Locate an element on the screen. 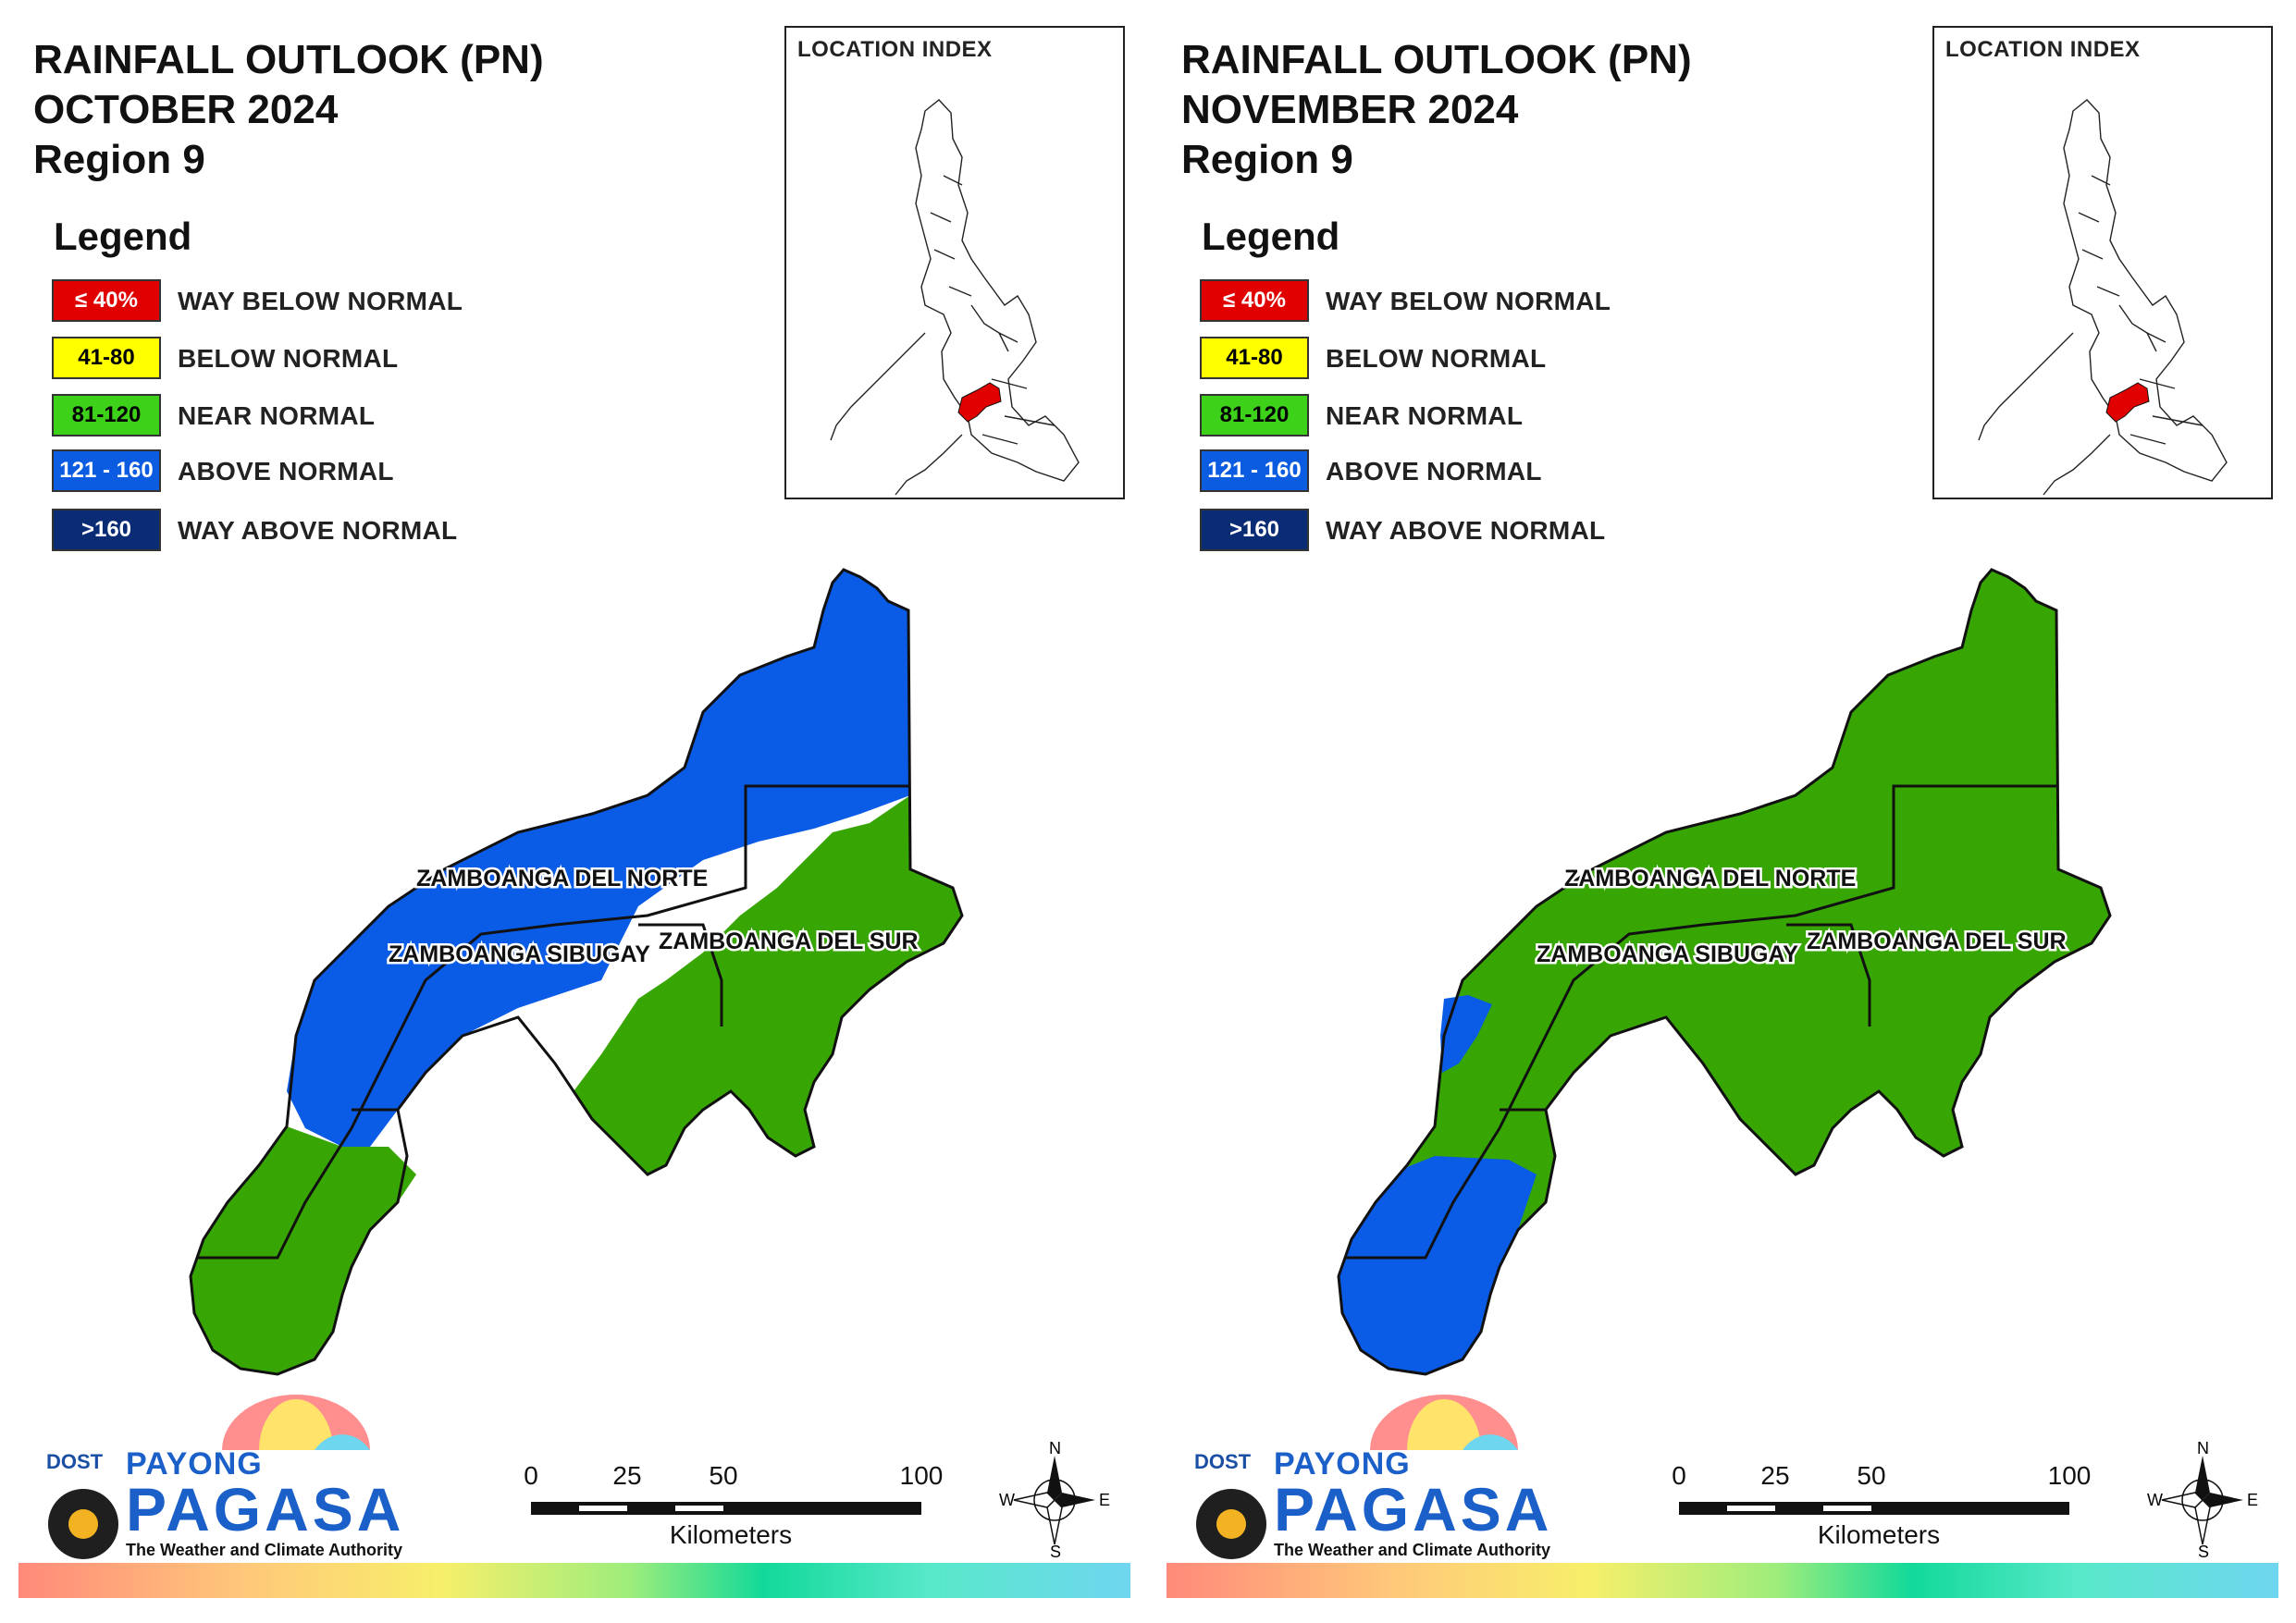 Image resolution: width=2296 pixels, height=1623 pixels. above-normal-area is located at coordinates (598, 858).